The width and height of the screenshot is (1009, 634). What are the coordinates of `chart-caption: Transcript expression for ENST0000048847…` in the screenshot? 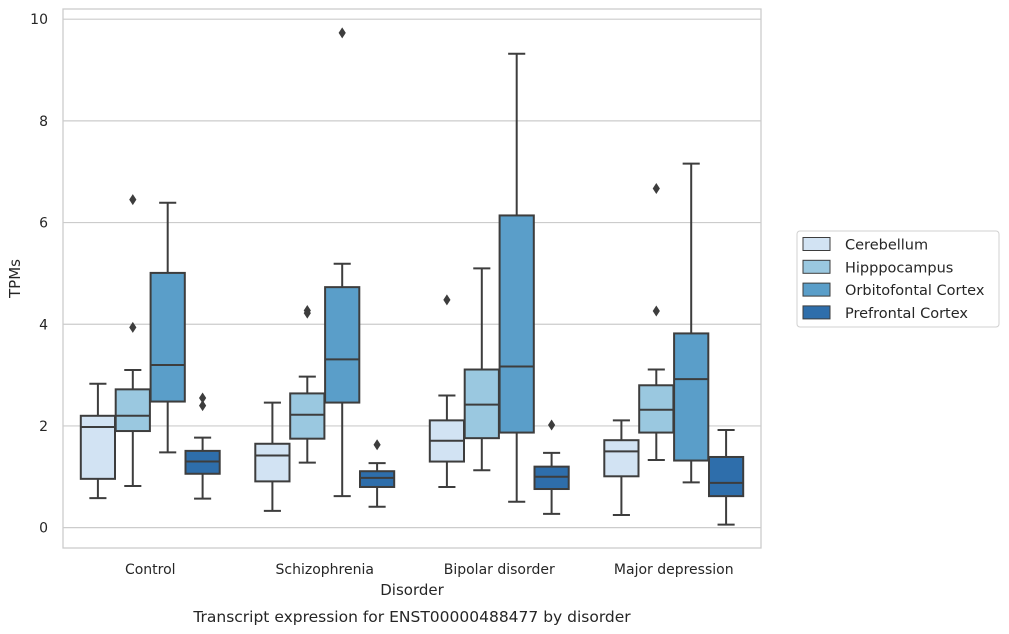 It's located at (411, 617).